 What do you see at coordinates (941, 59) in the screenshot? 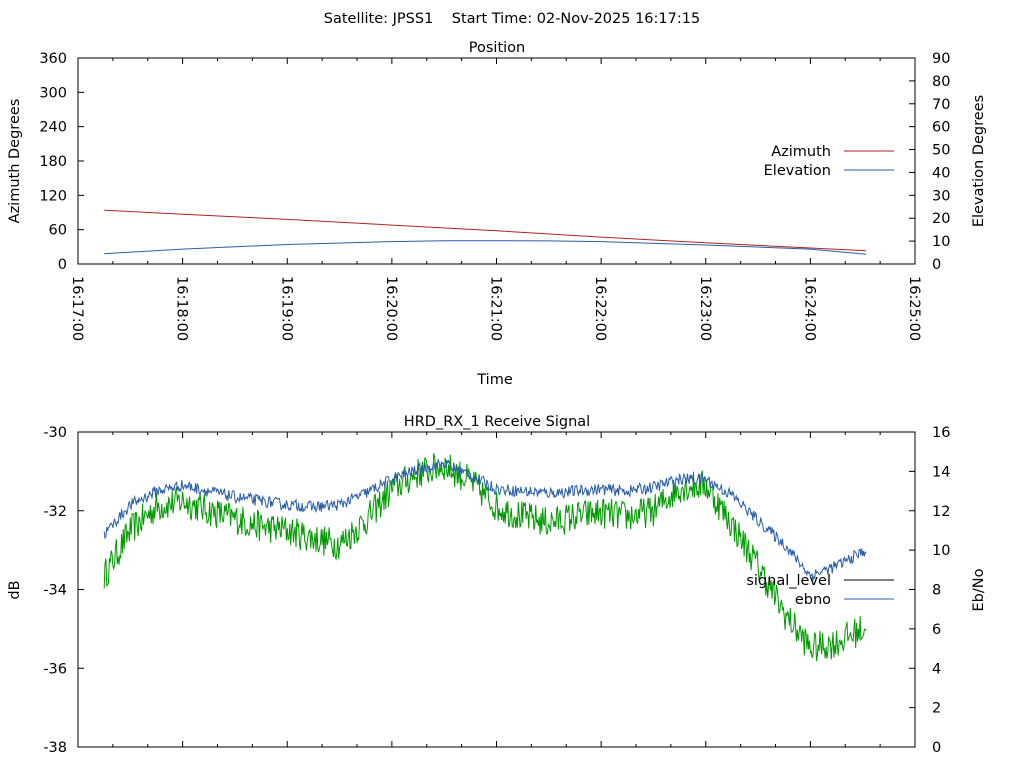
I see `elevation-tick-label: 90` at bounding box center [941, 59].